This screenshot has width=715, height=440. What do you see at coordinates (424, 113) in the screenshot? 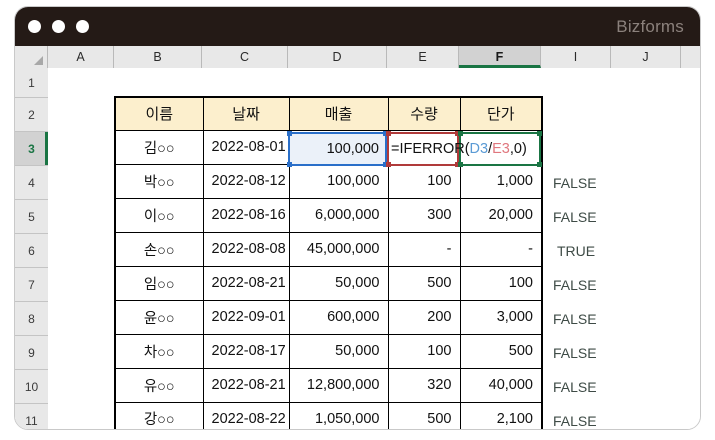
I see `table-header-qty: 수량` at bounding box center [424, 113].